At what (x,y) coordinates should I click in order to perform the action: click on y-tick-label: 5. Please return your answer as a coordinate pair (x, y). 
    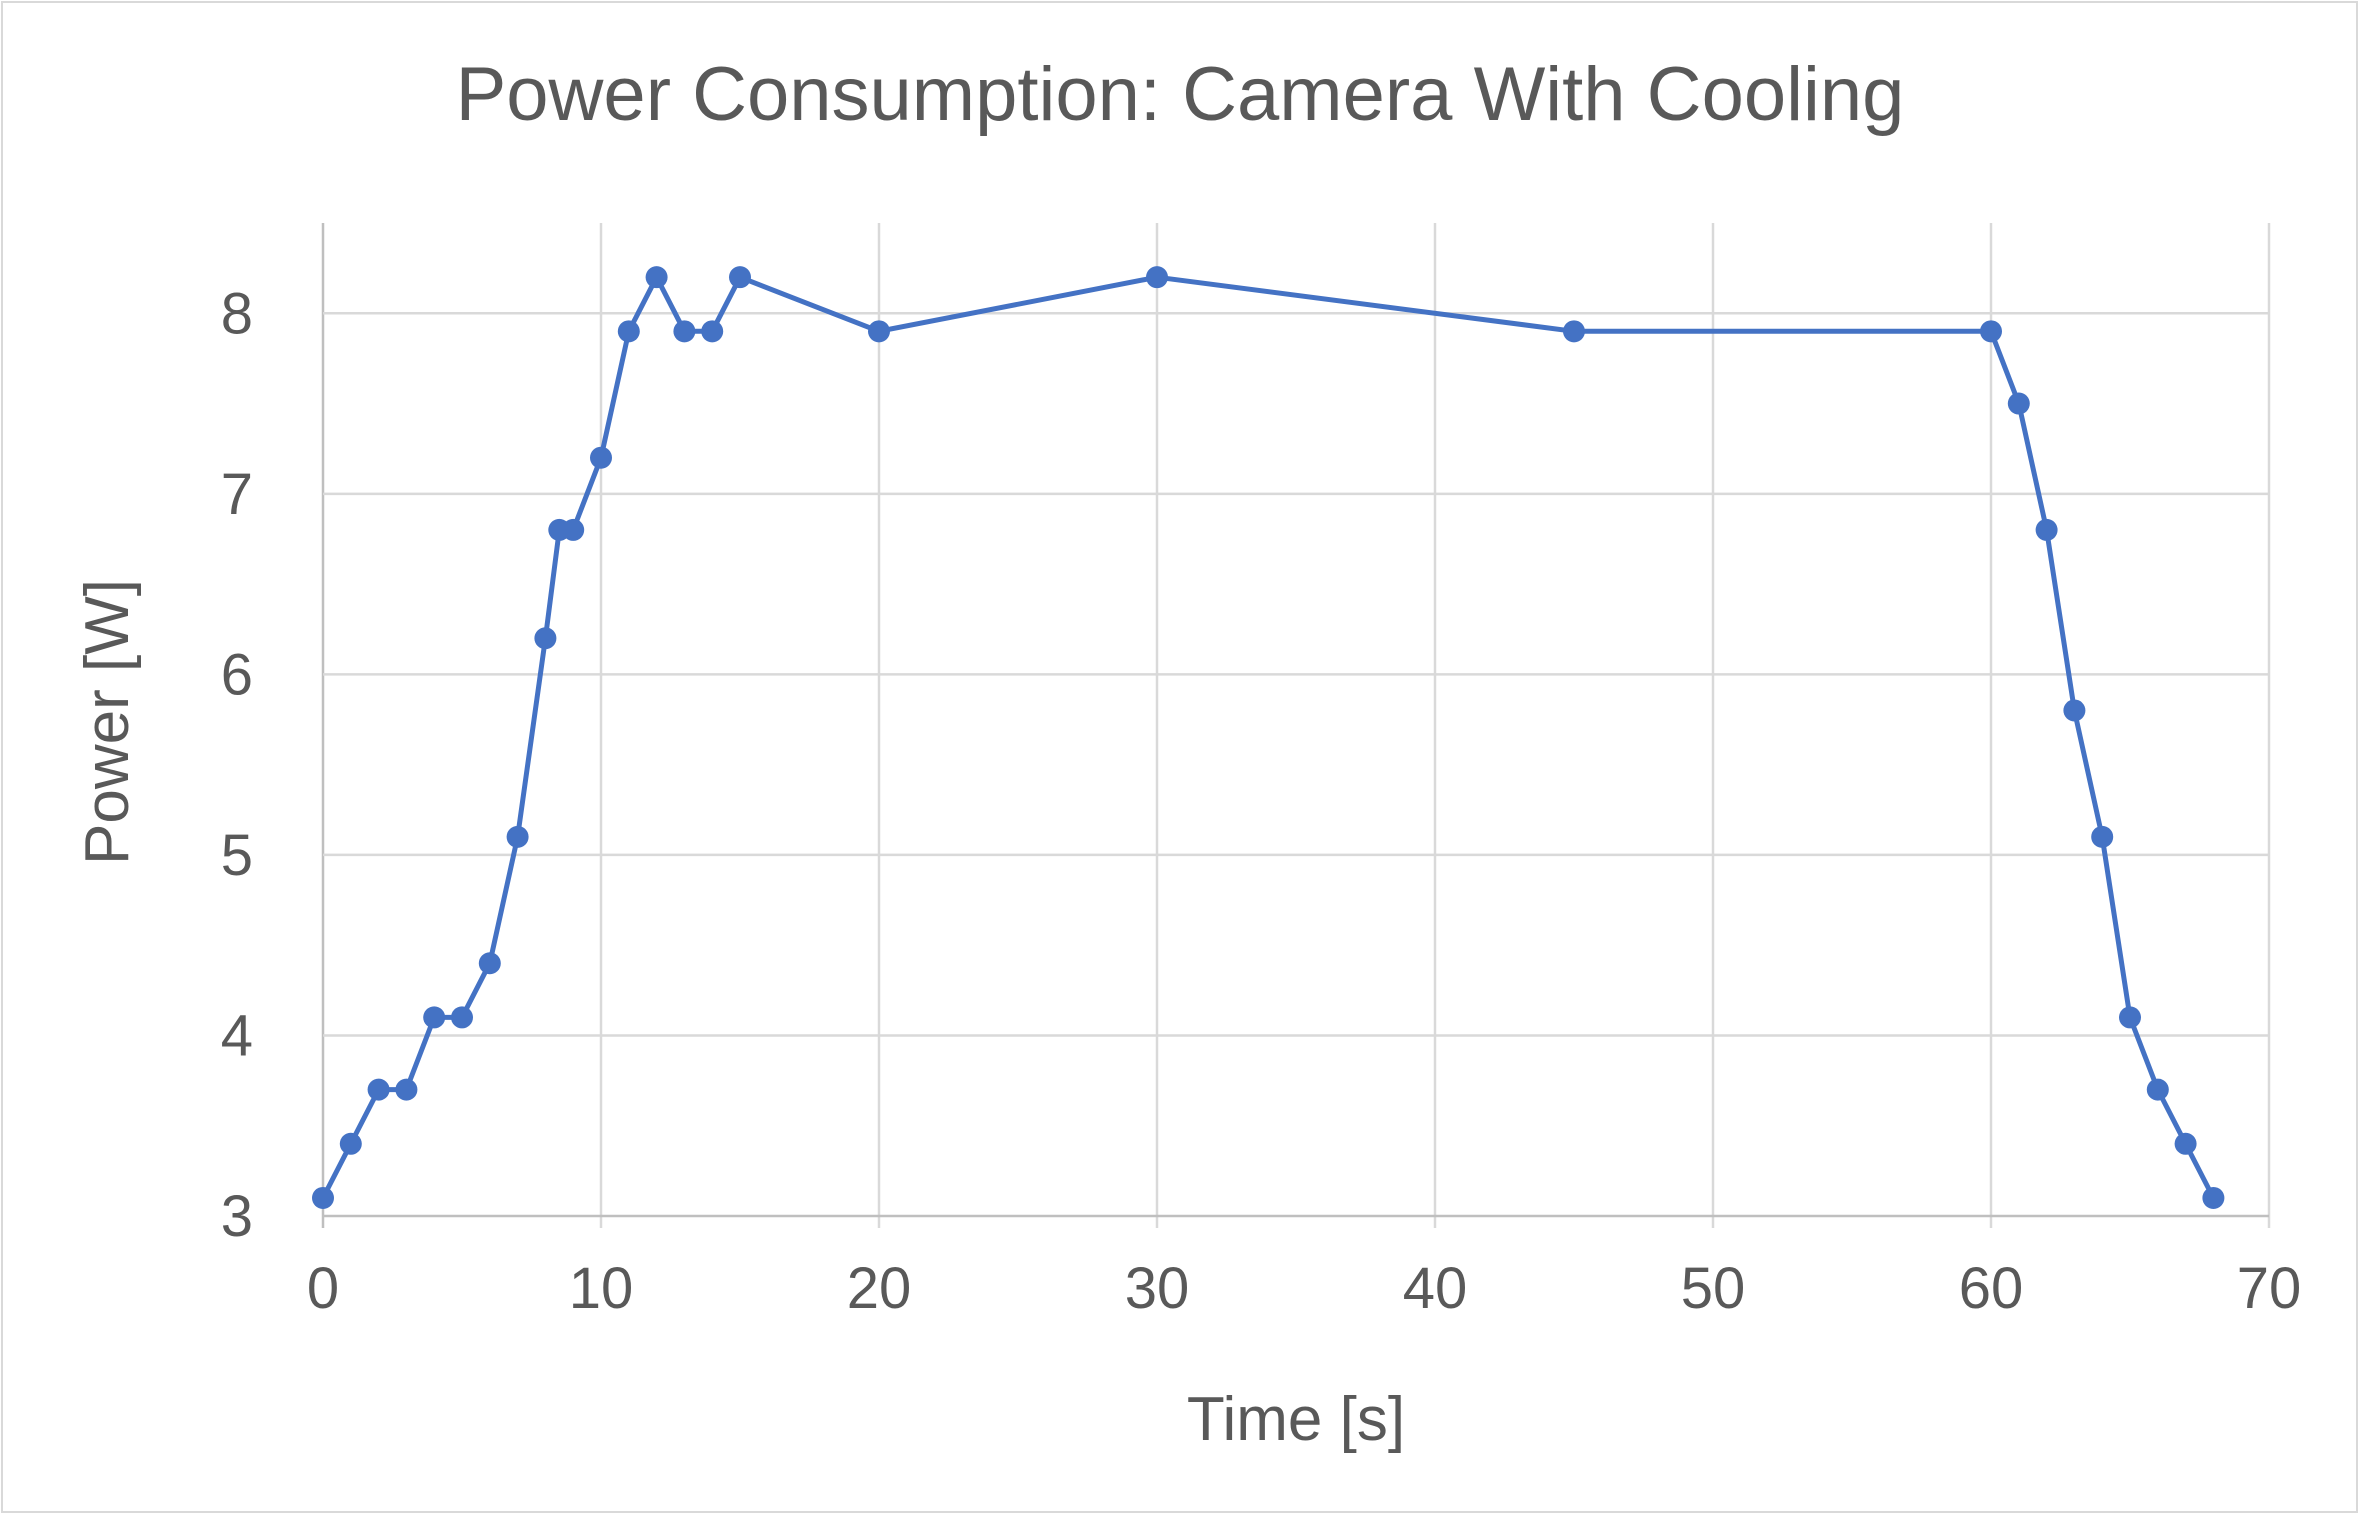
    Looking at the image, I should click on (237, 855).